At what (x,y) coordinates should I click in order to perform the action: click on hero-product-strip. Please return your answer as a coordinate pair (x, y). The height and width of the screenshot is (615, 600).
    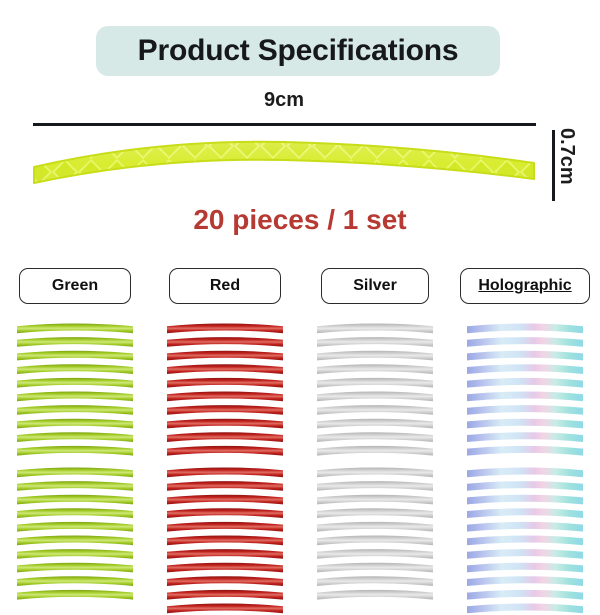
    Looking at the image, I should click on (284, 165).